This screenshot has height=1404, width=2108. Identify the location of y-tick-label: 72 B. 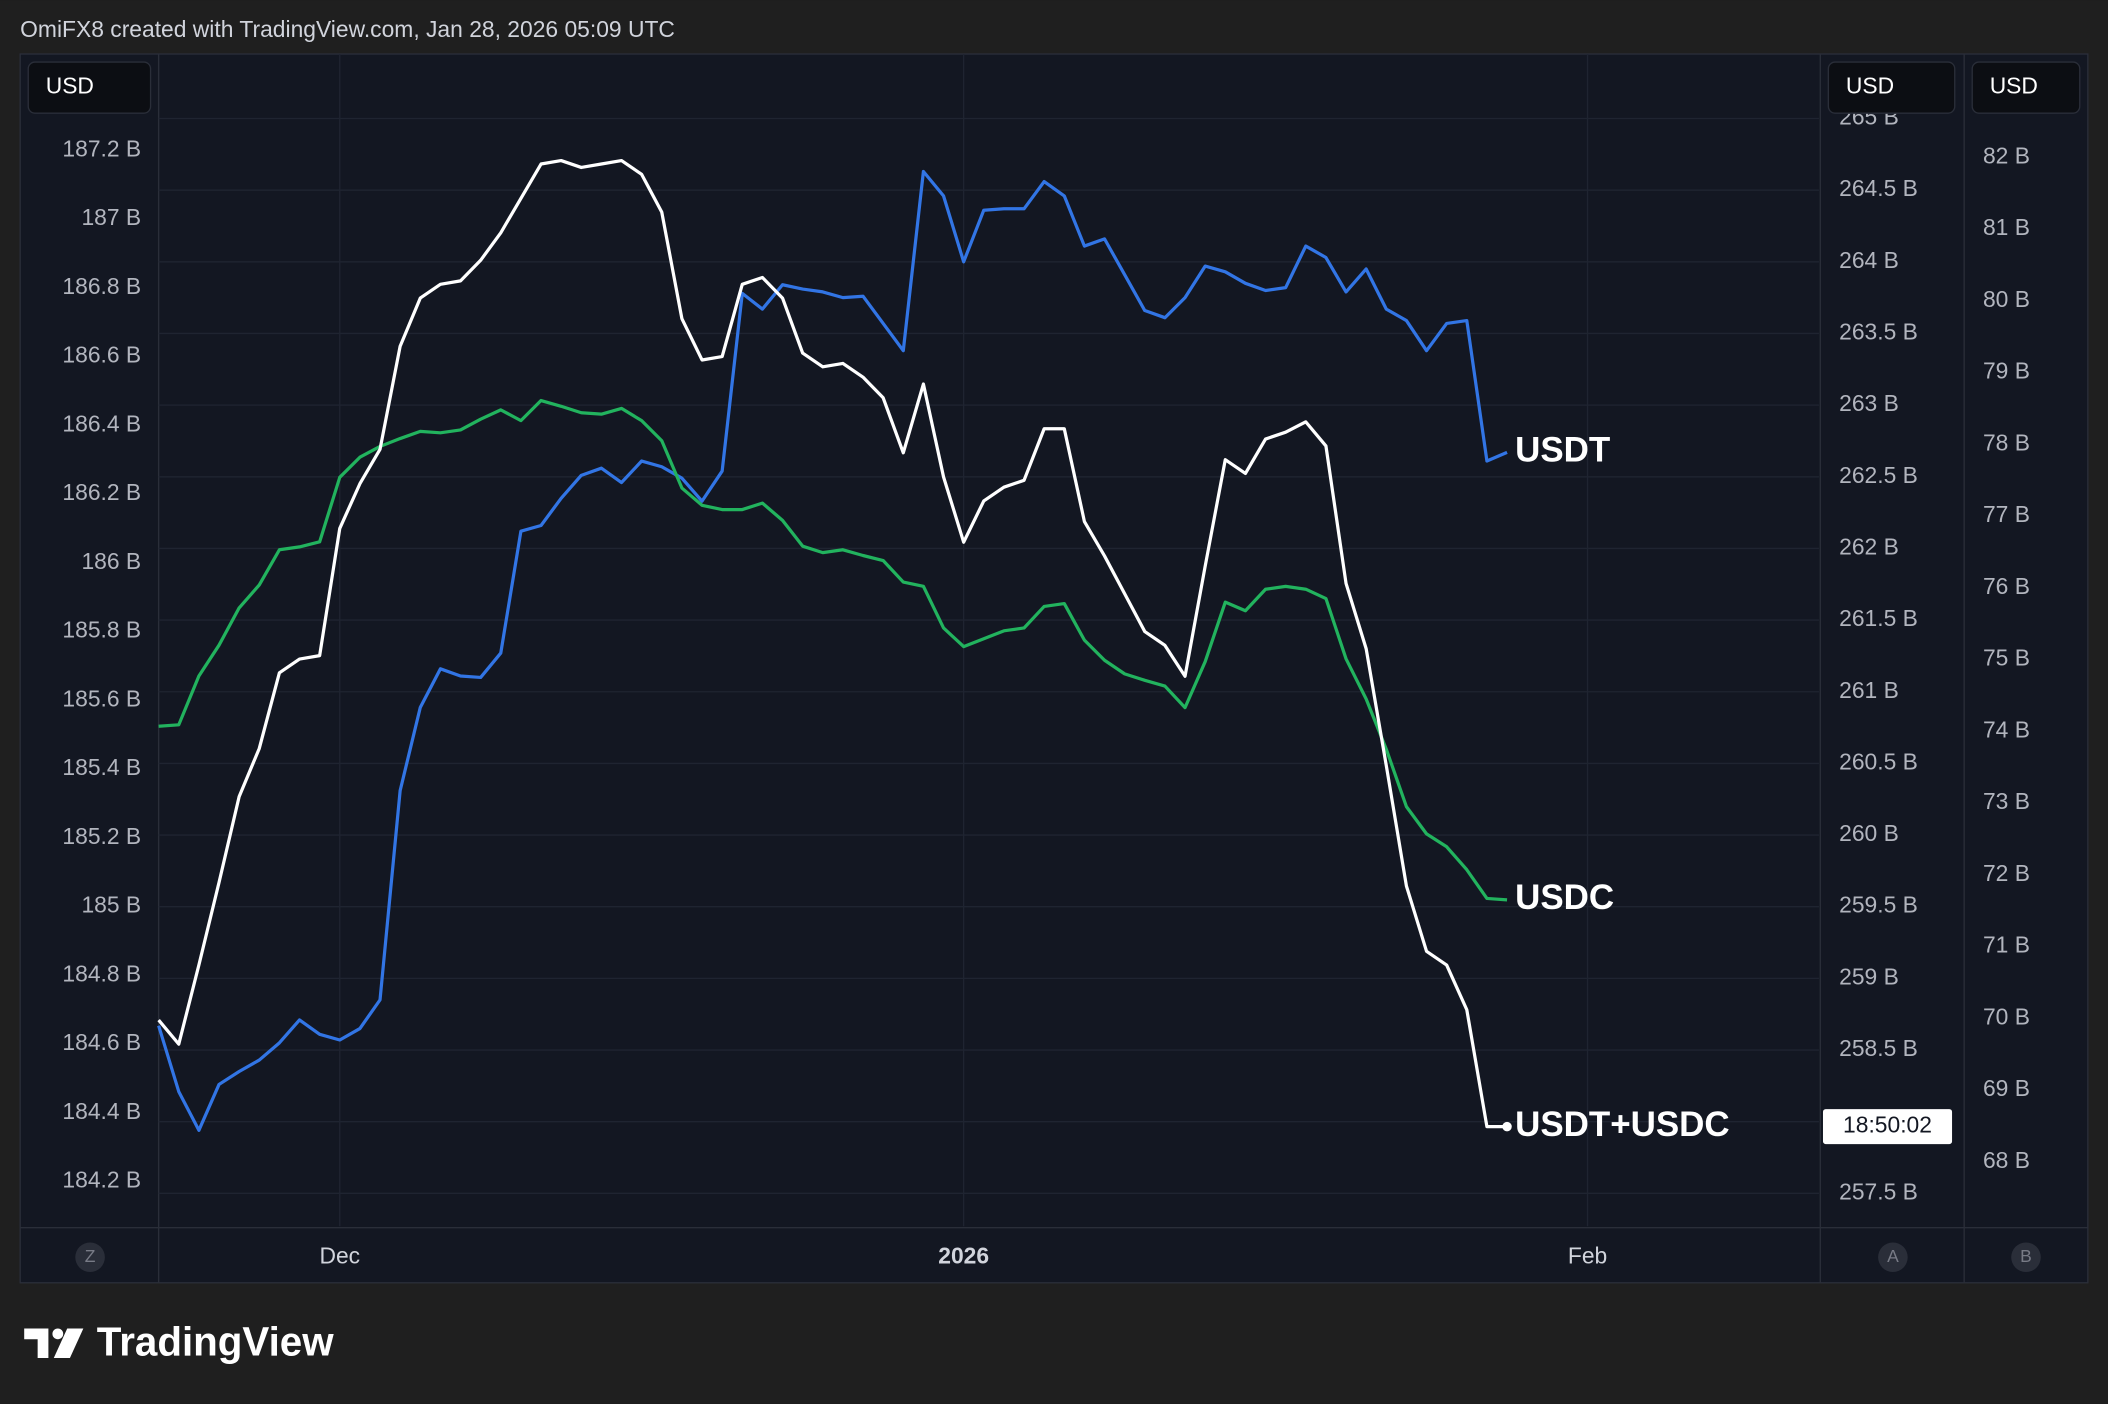
(2006, 873).